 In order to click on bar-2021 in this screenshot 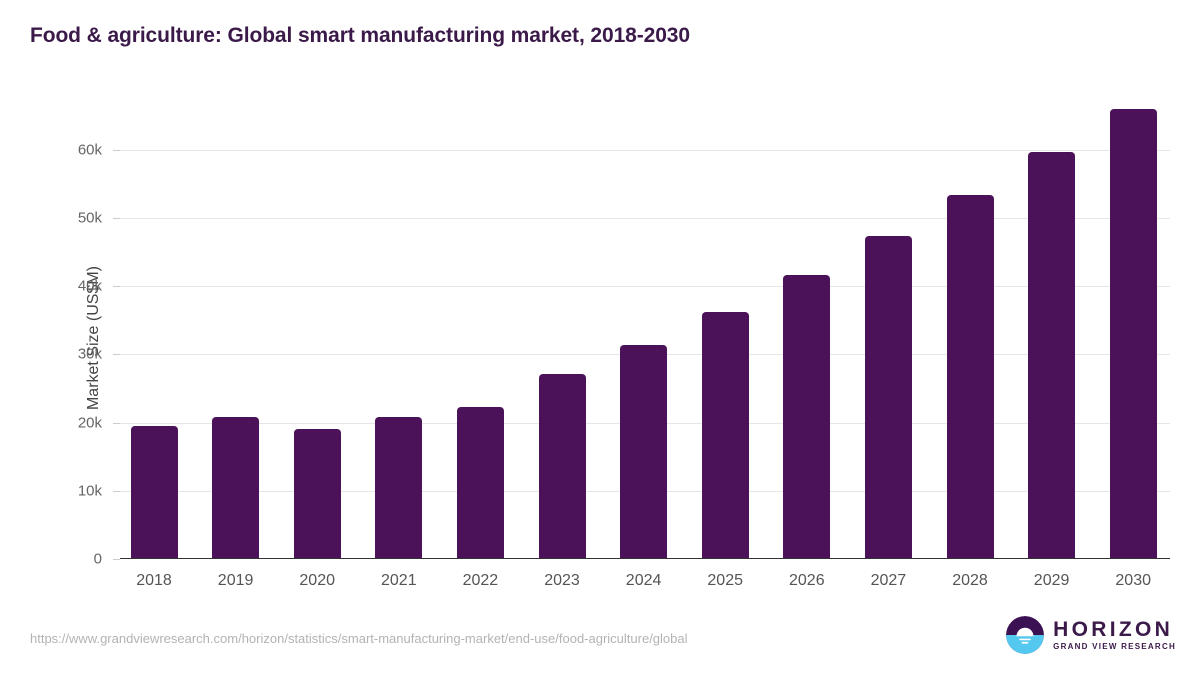, I will do `click(399, 488)`.